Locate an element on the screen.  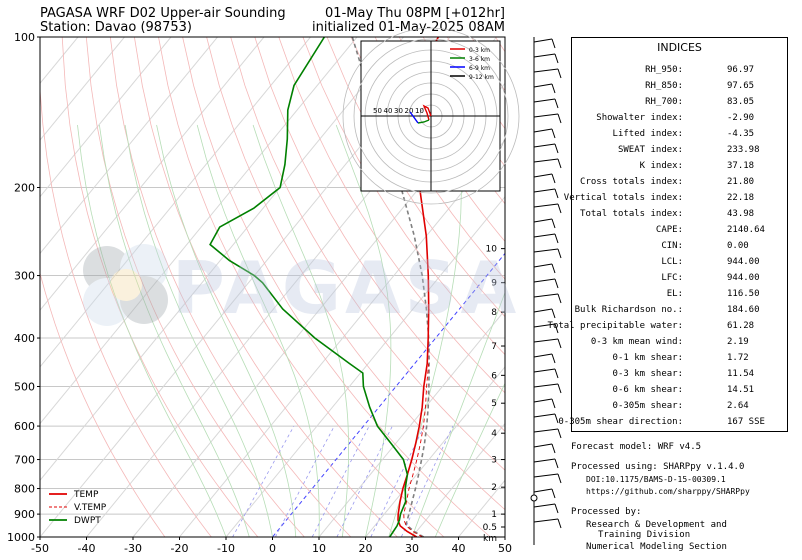
division-line3: Numerical Modeling Section is located at coordinates (656, 547).